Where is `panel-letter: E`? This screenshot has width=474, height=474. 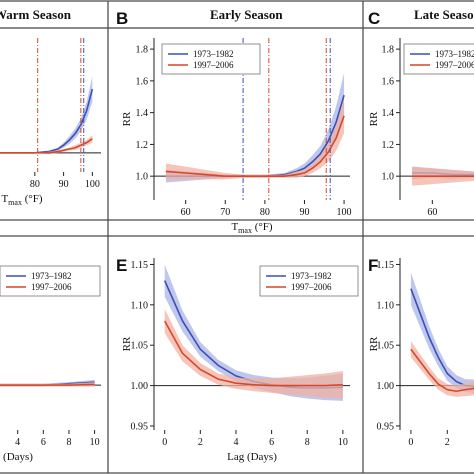 panel-letter: E is located at coordinates (121, 265).